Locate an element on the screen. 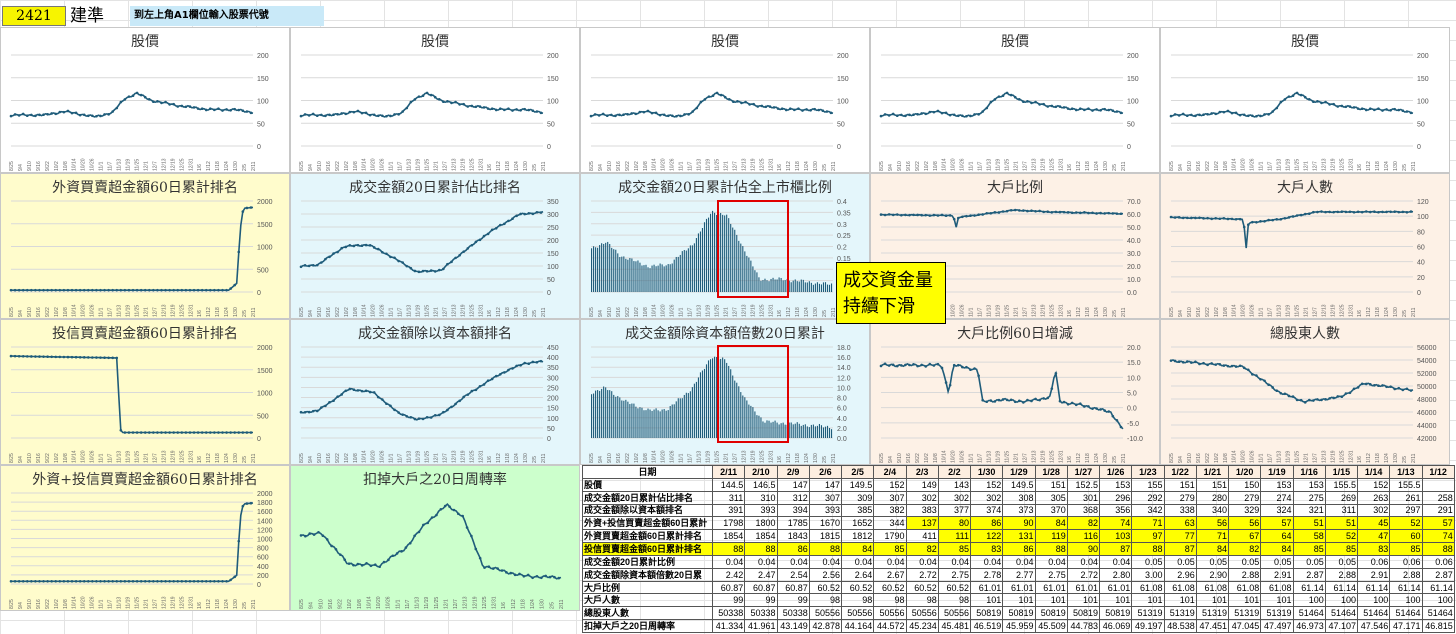  table-cell: 309 is located at coordinates (857, 497).